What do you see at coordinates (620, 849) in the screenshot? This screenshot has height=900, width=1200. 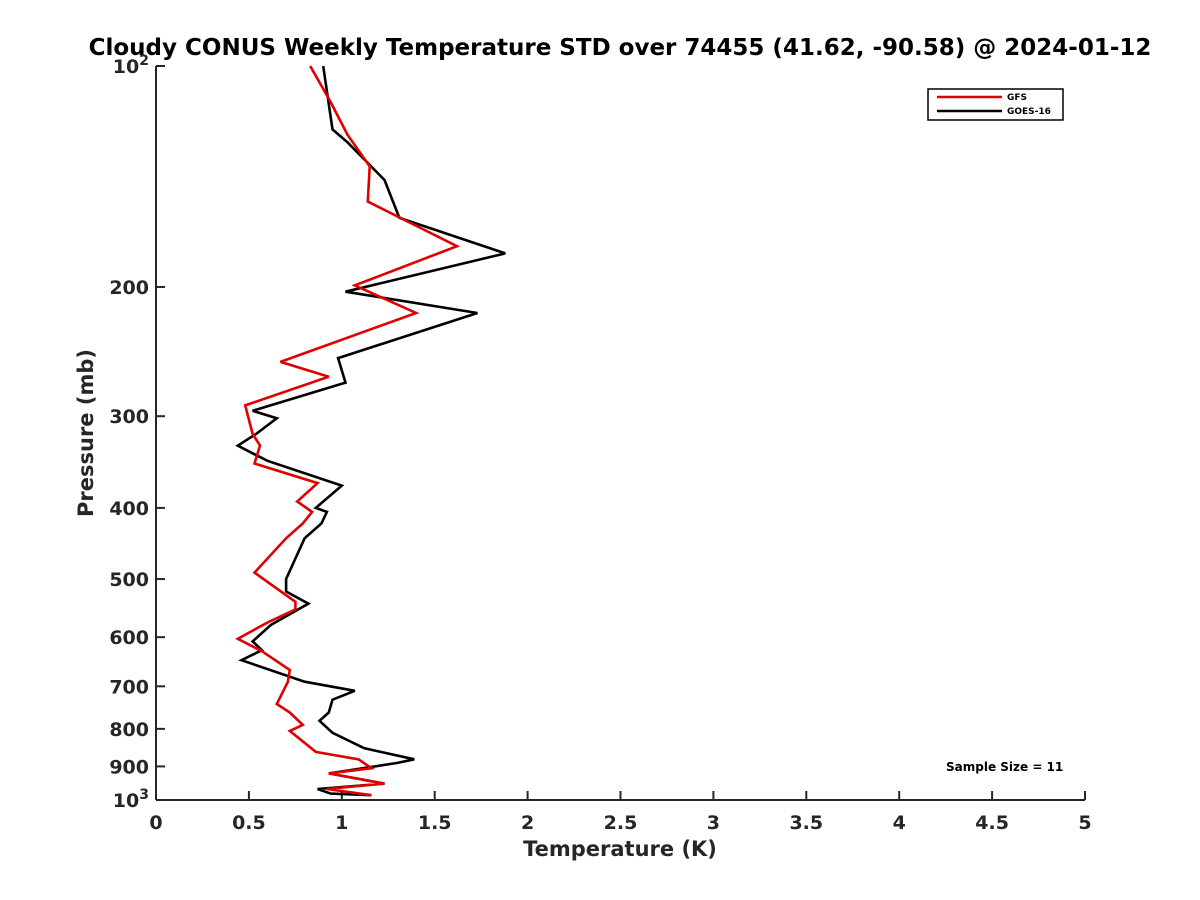 I see `x-axis-label: Temperature (K)` at bounding box center [620, 849].